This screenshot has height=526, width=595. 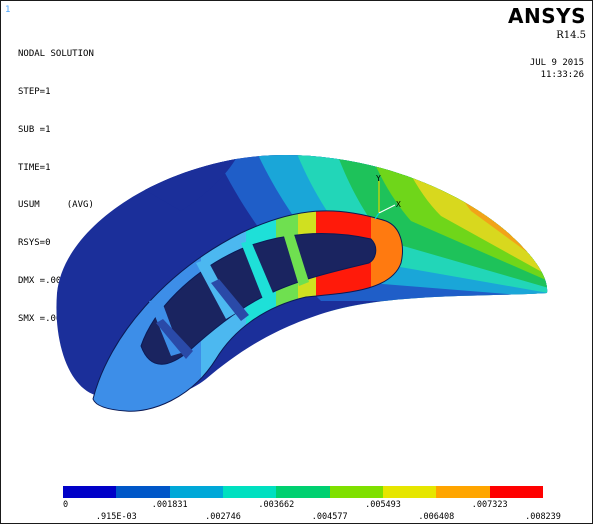 What do you see at coordinates (229, 295) in the screenshot?
I see `internal-ribs` at bounding box center [229, 295].